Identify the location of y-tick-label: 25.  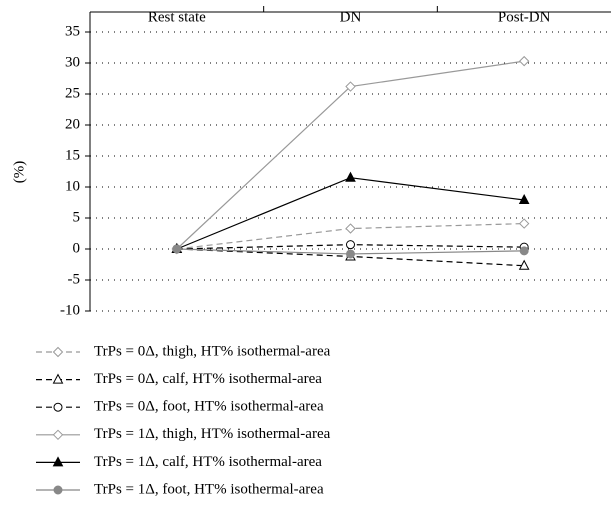
(72, 93).